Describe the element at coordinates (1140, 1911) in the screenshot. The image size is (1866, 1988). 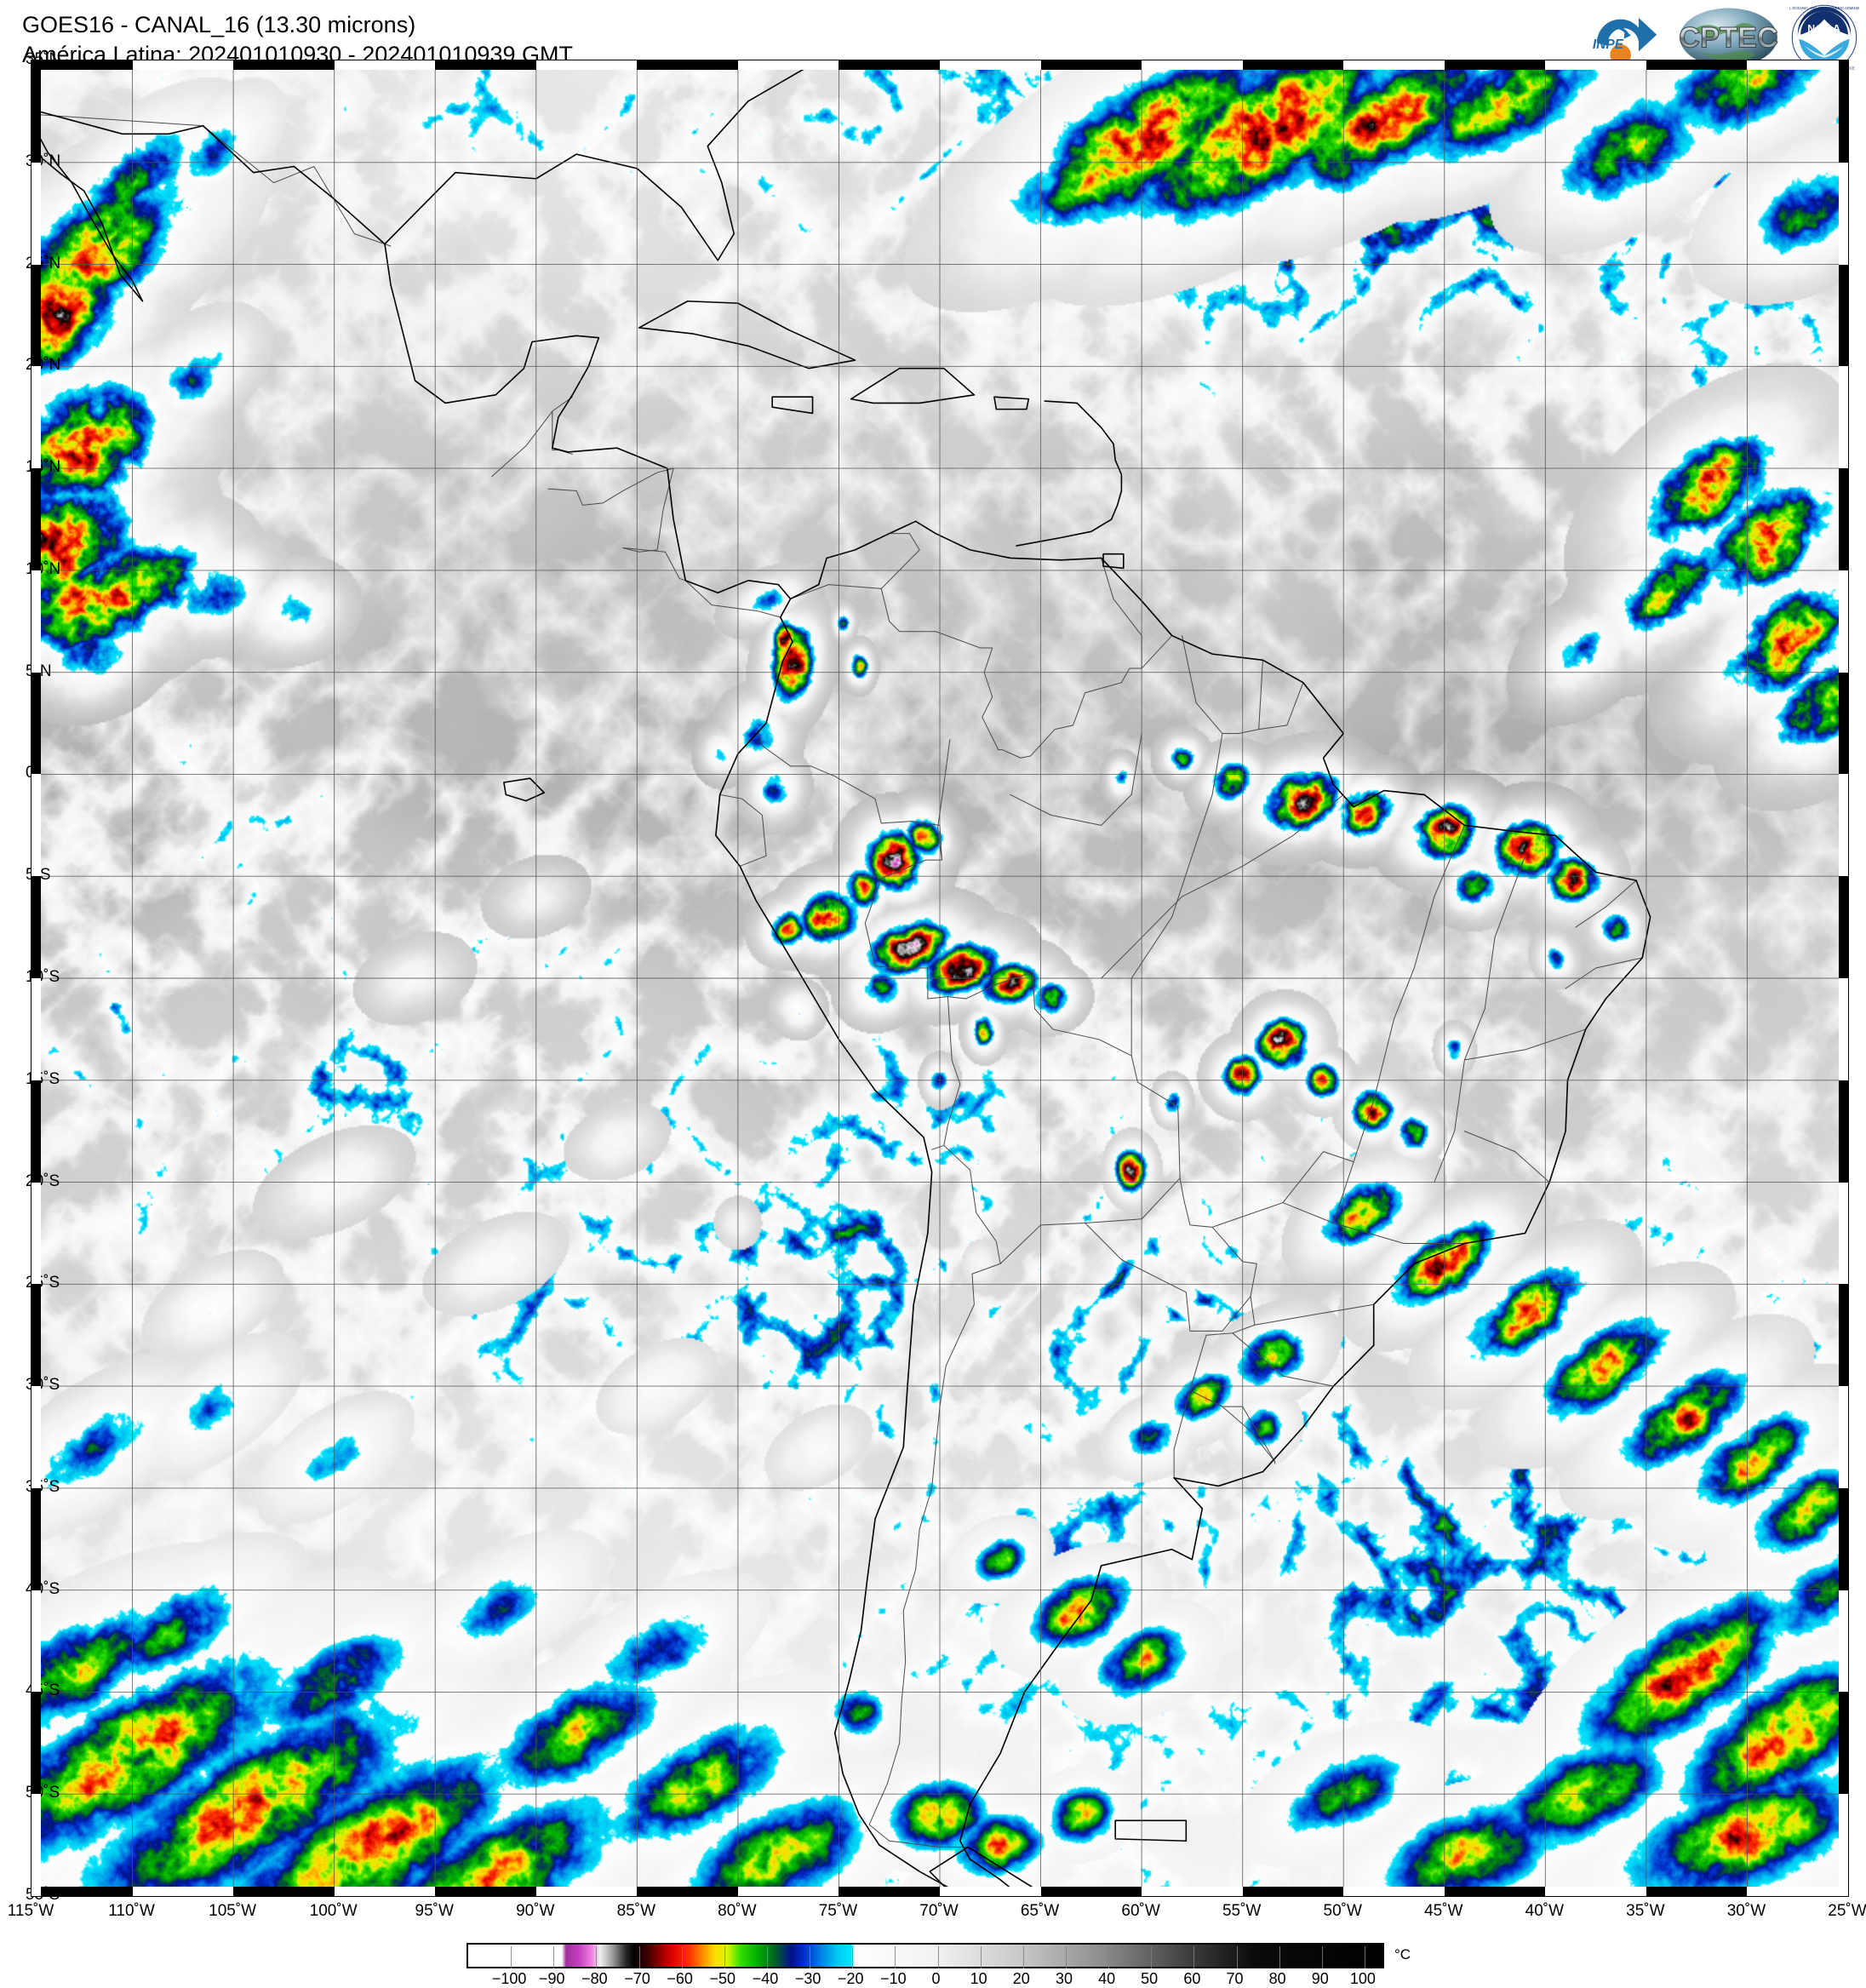
I see `lon-tick-label: 60˚W` at that location.